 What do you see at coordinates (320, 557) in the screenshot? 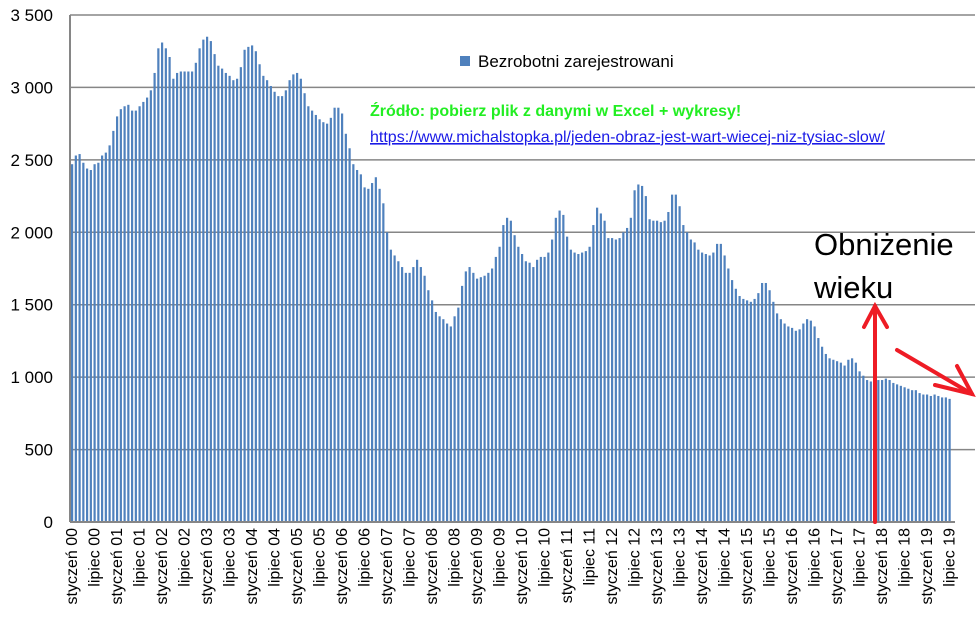
I see `x-tick-label: lipiec 05` at bounding box center [320, 557].